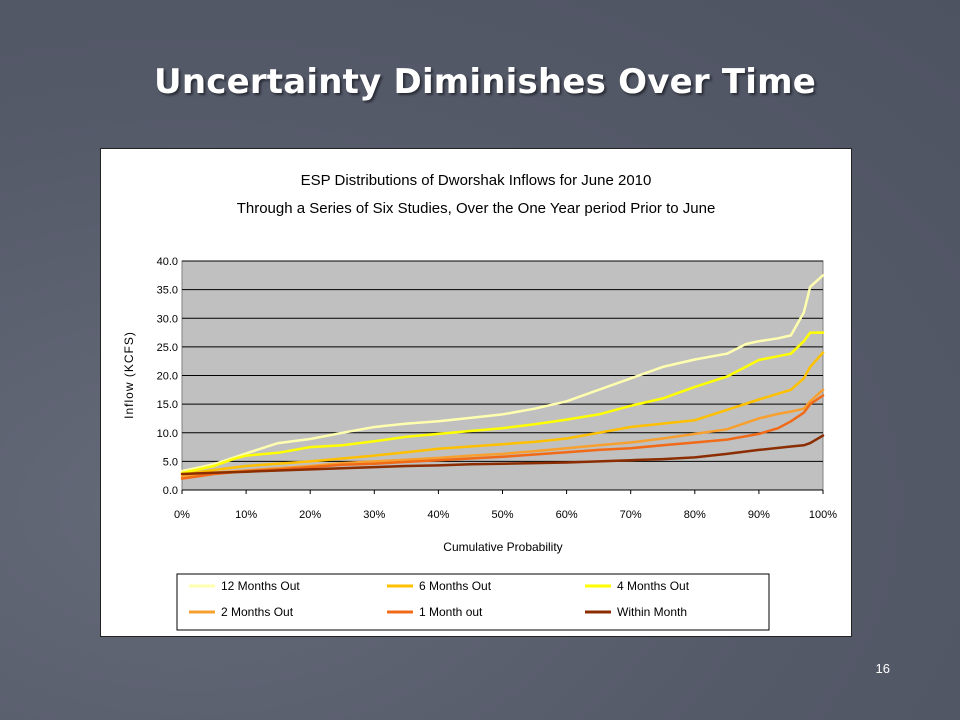 This screenshot has height=720, width=960. Describe the element at coordinates (823, 515) in the screenshot. I see `x-tick-label: 100%` at that location.